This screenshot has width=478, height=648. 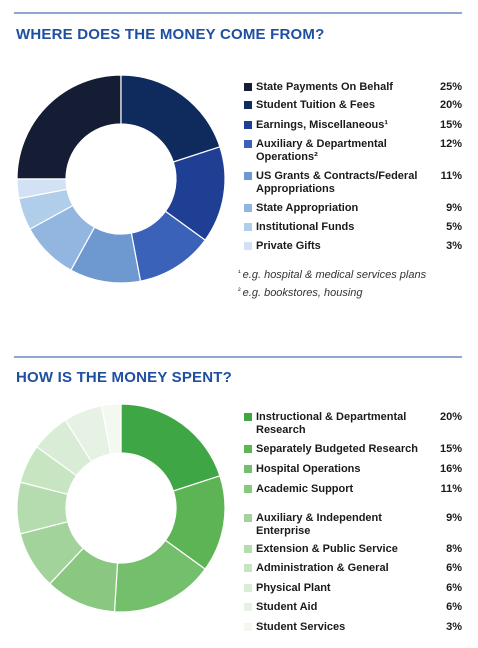 What do you see at coordinates (308, 469) in the screenshot?
I see `legend-label: Hospital Operations` at bounding box center [308, 469].